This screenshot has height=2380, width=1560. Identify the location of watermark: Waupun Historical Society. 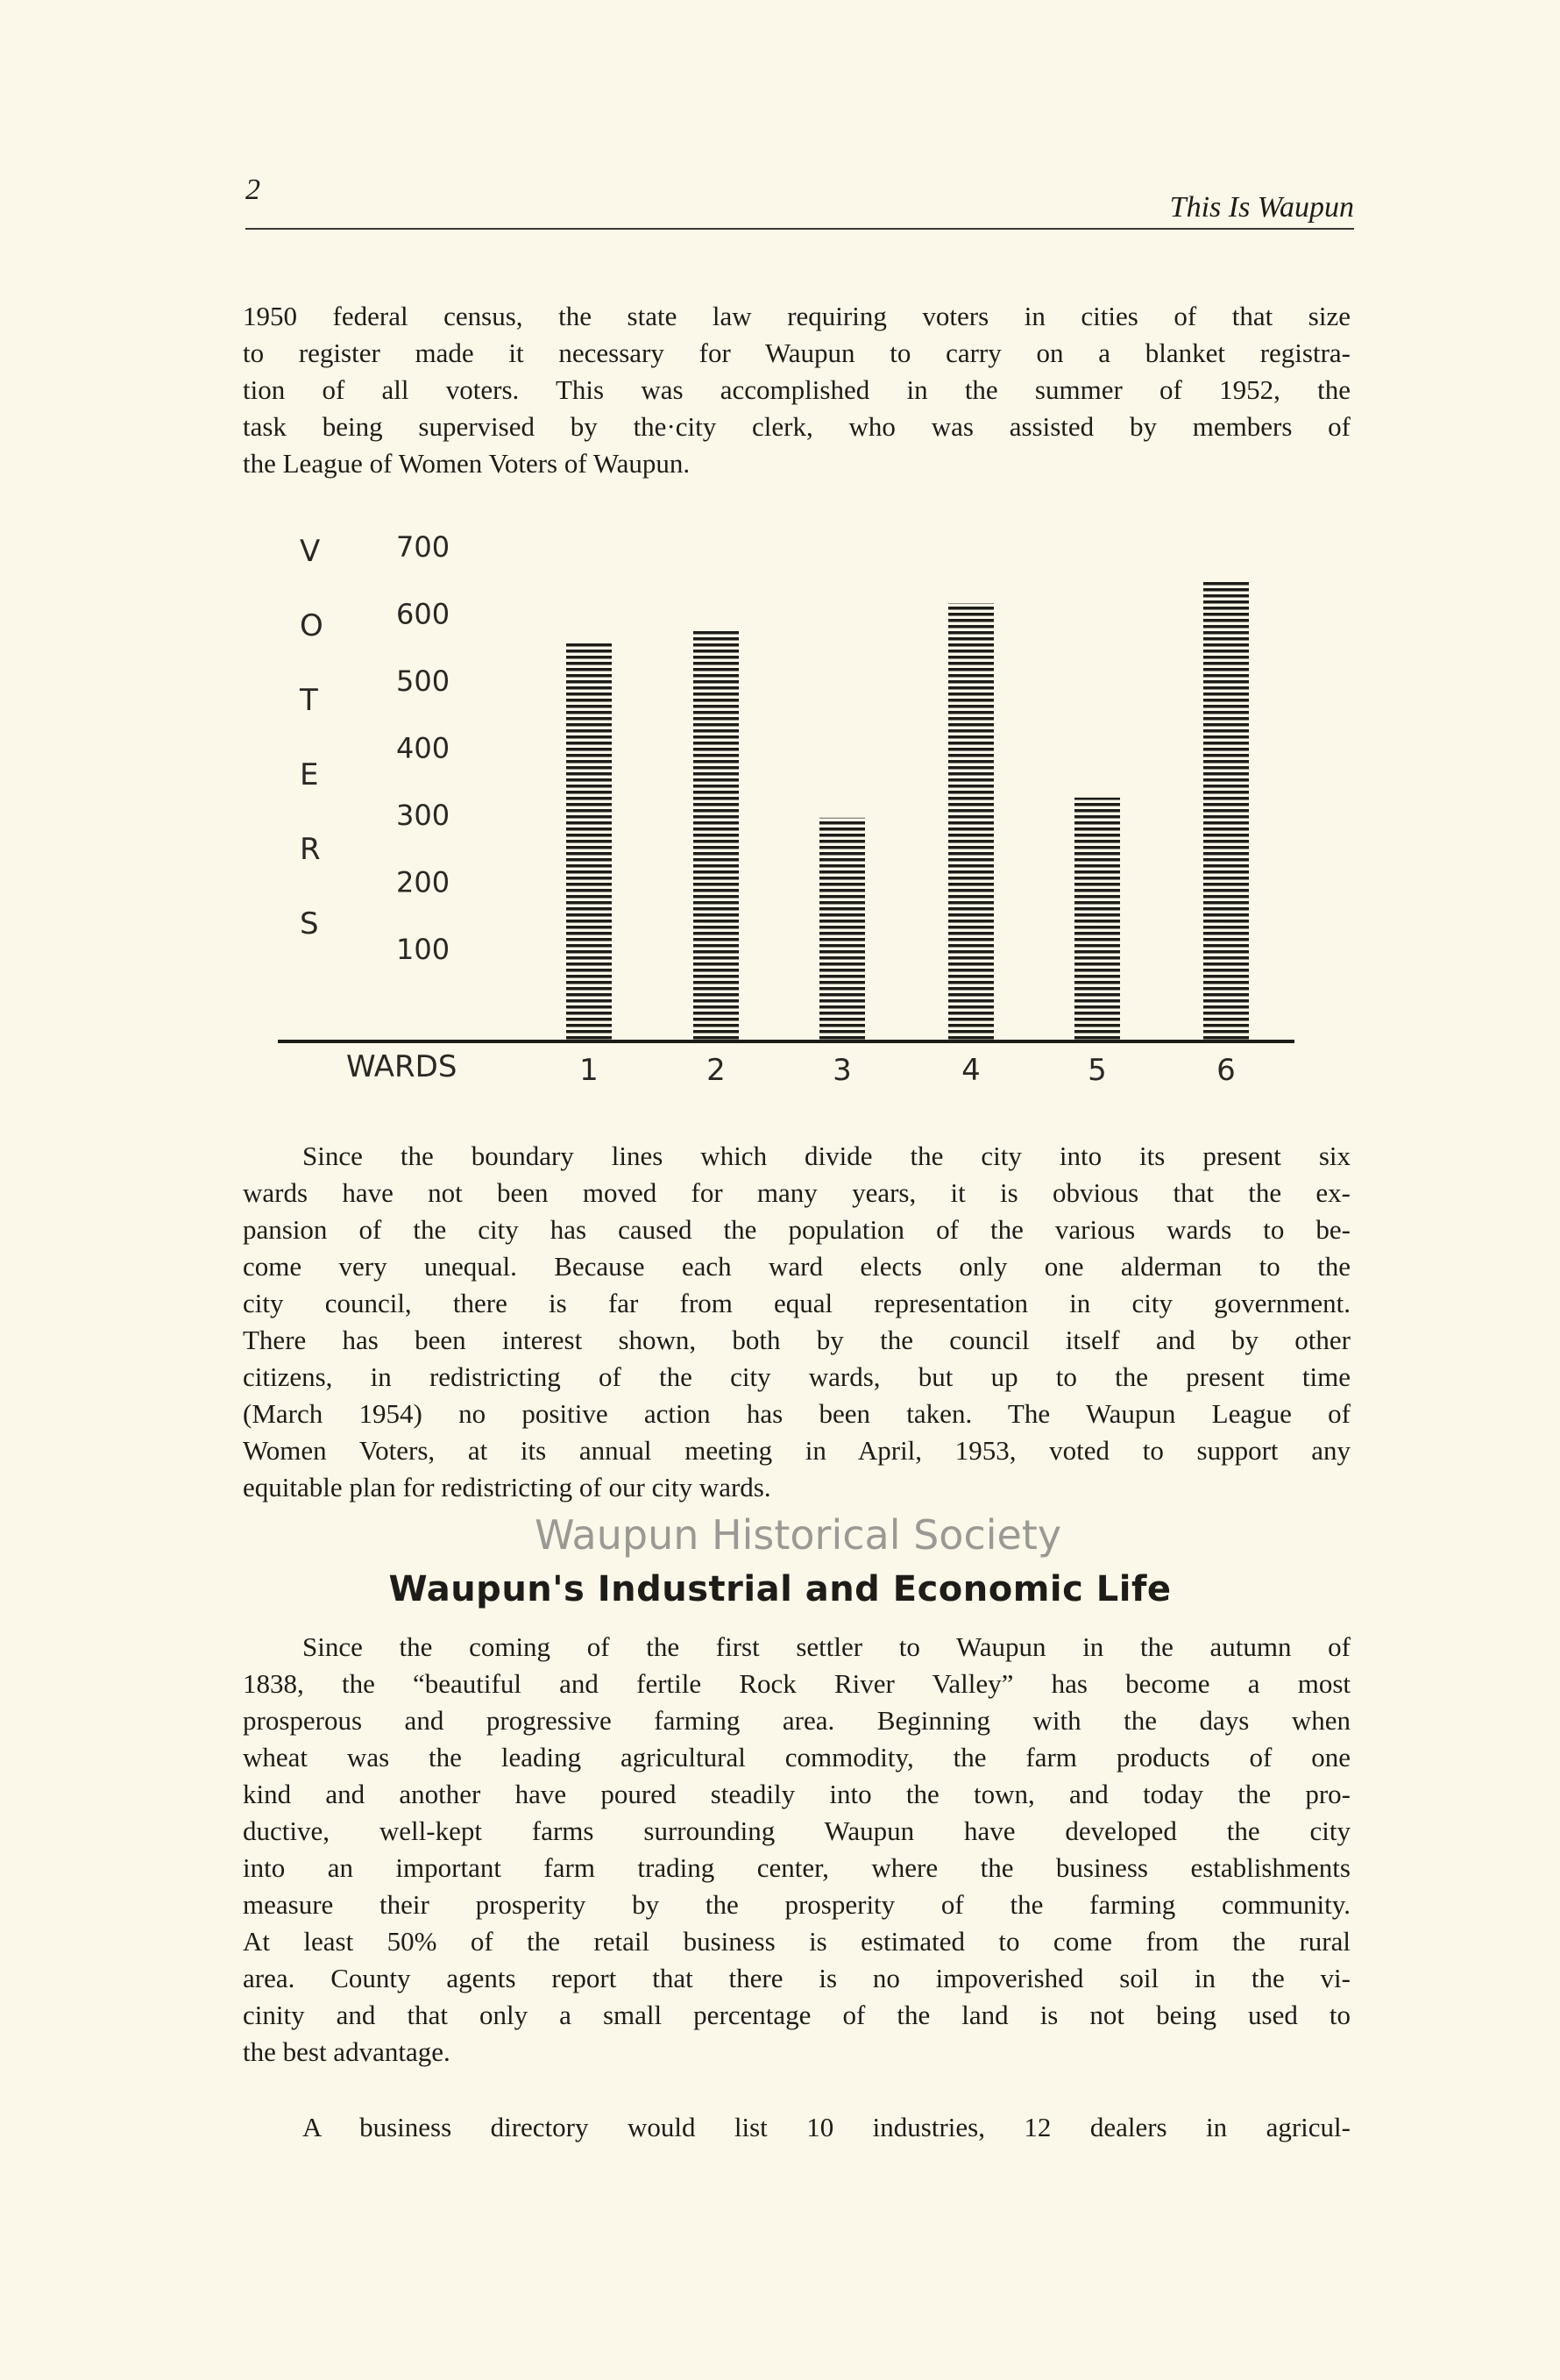
(798, 1535).